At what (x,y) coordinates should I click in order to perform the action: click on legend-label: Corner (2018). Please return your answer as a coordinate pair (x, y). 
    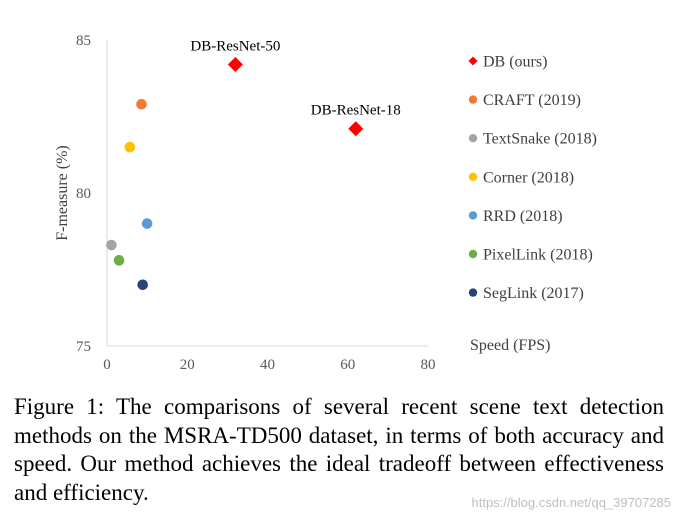
    Looking at the image, I should click on (528, 177).